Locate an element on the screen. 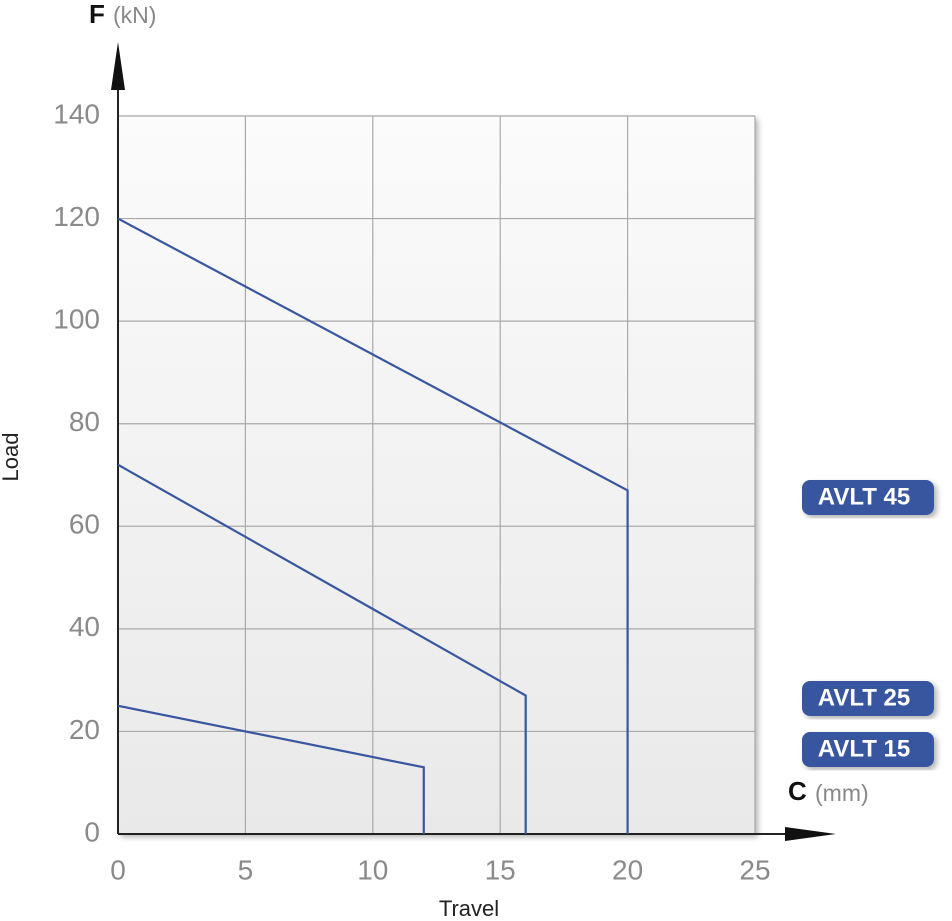 This screenshot has width=952, height=921. series-line is located at coordinates (271, 769).